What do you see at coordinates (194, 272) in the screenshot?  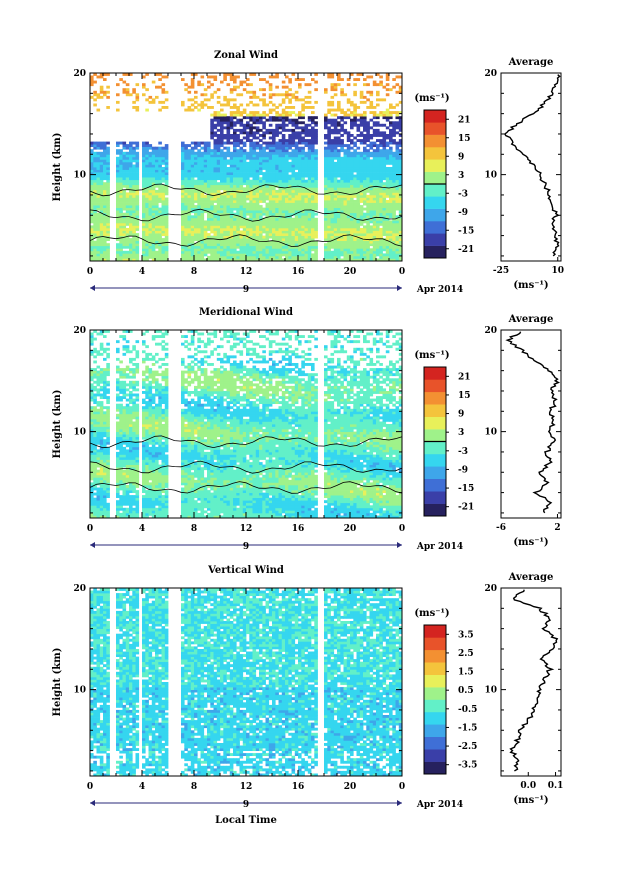 I see `x-tick-label: 8` at bounding box center [194, 272].